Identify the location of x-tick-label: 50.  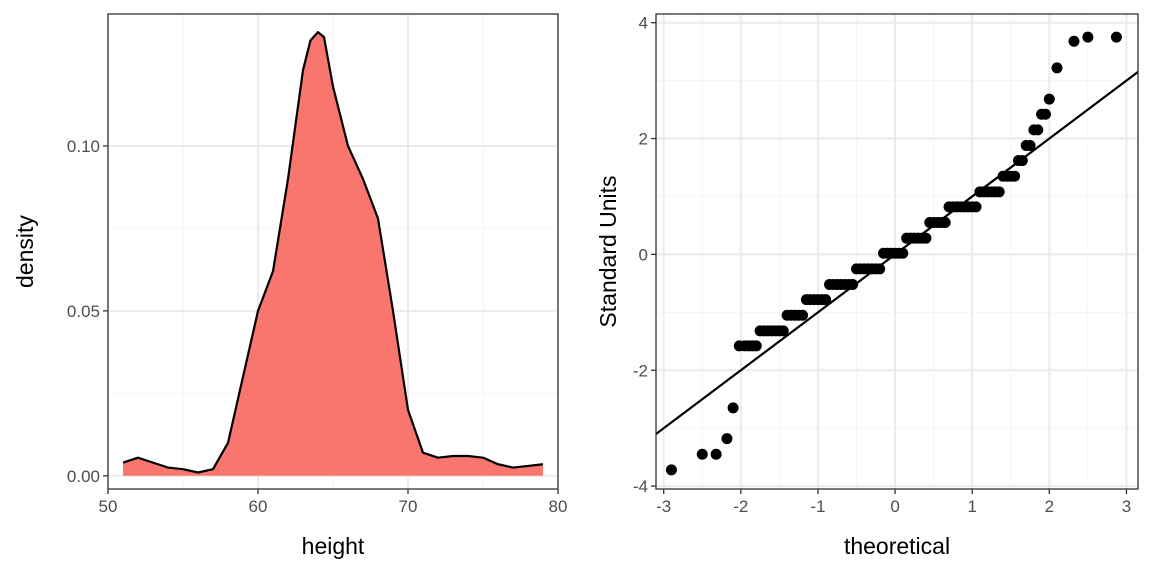
(108, 506).